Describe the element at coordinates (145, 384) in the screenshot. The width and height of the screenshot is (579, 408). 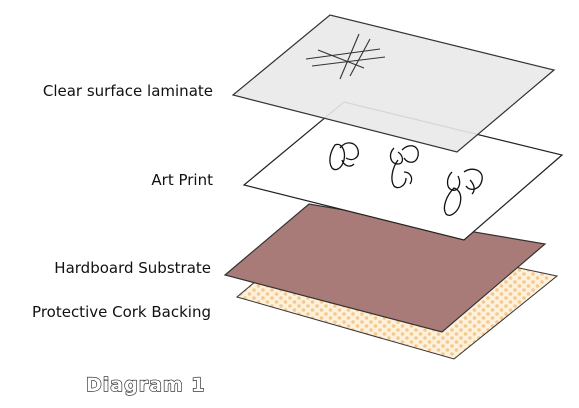
I see `diagram-caption: Diagram 1` at that location.